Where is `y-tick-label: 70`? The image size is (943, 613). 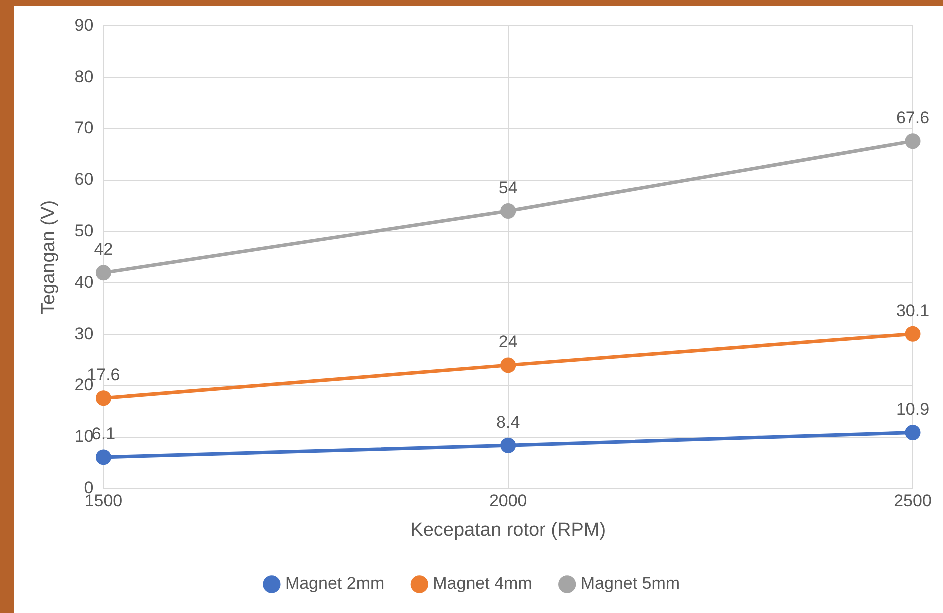
y-tick-label: 70 is located at coordinates (84, 128).